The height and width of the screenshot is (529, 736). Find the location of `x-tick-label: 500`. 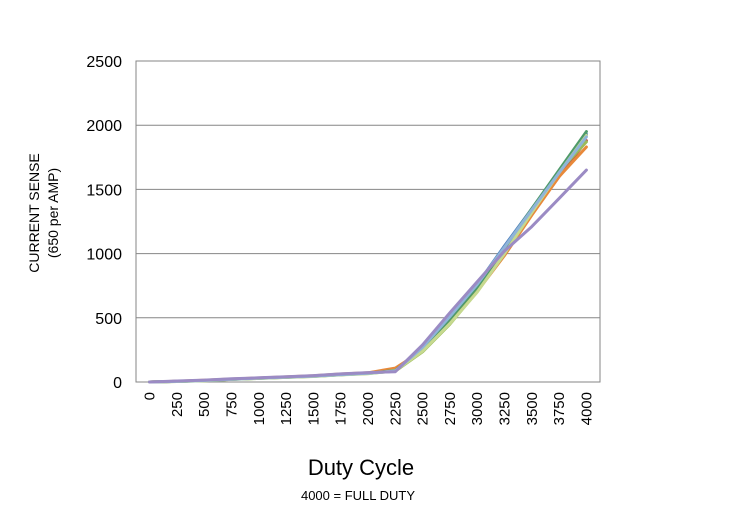

x-tick-label: 500 is located at coordinates (204, 404).